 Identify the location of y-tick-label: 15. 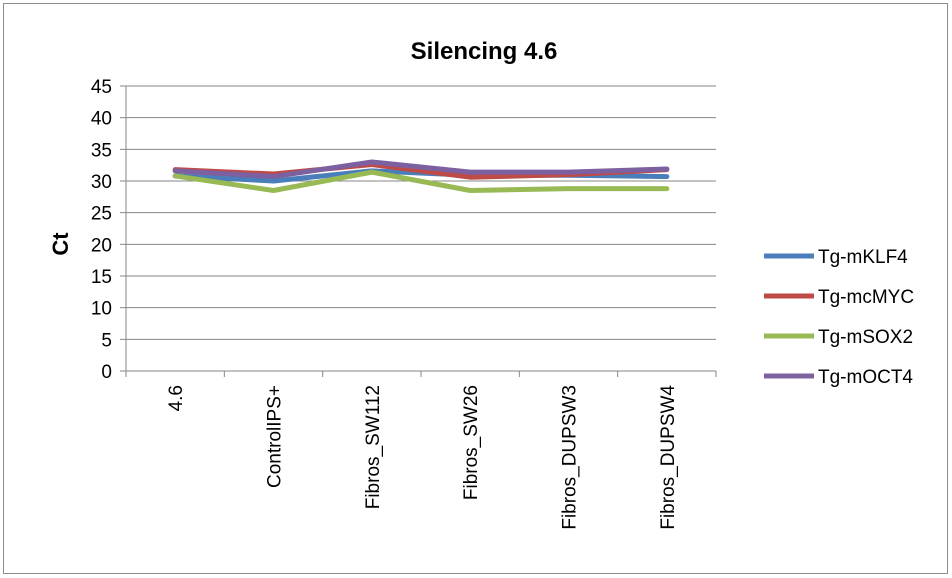
(101, 277).